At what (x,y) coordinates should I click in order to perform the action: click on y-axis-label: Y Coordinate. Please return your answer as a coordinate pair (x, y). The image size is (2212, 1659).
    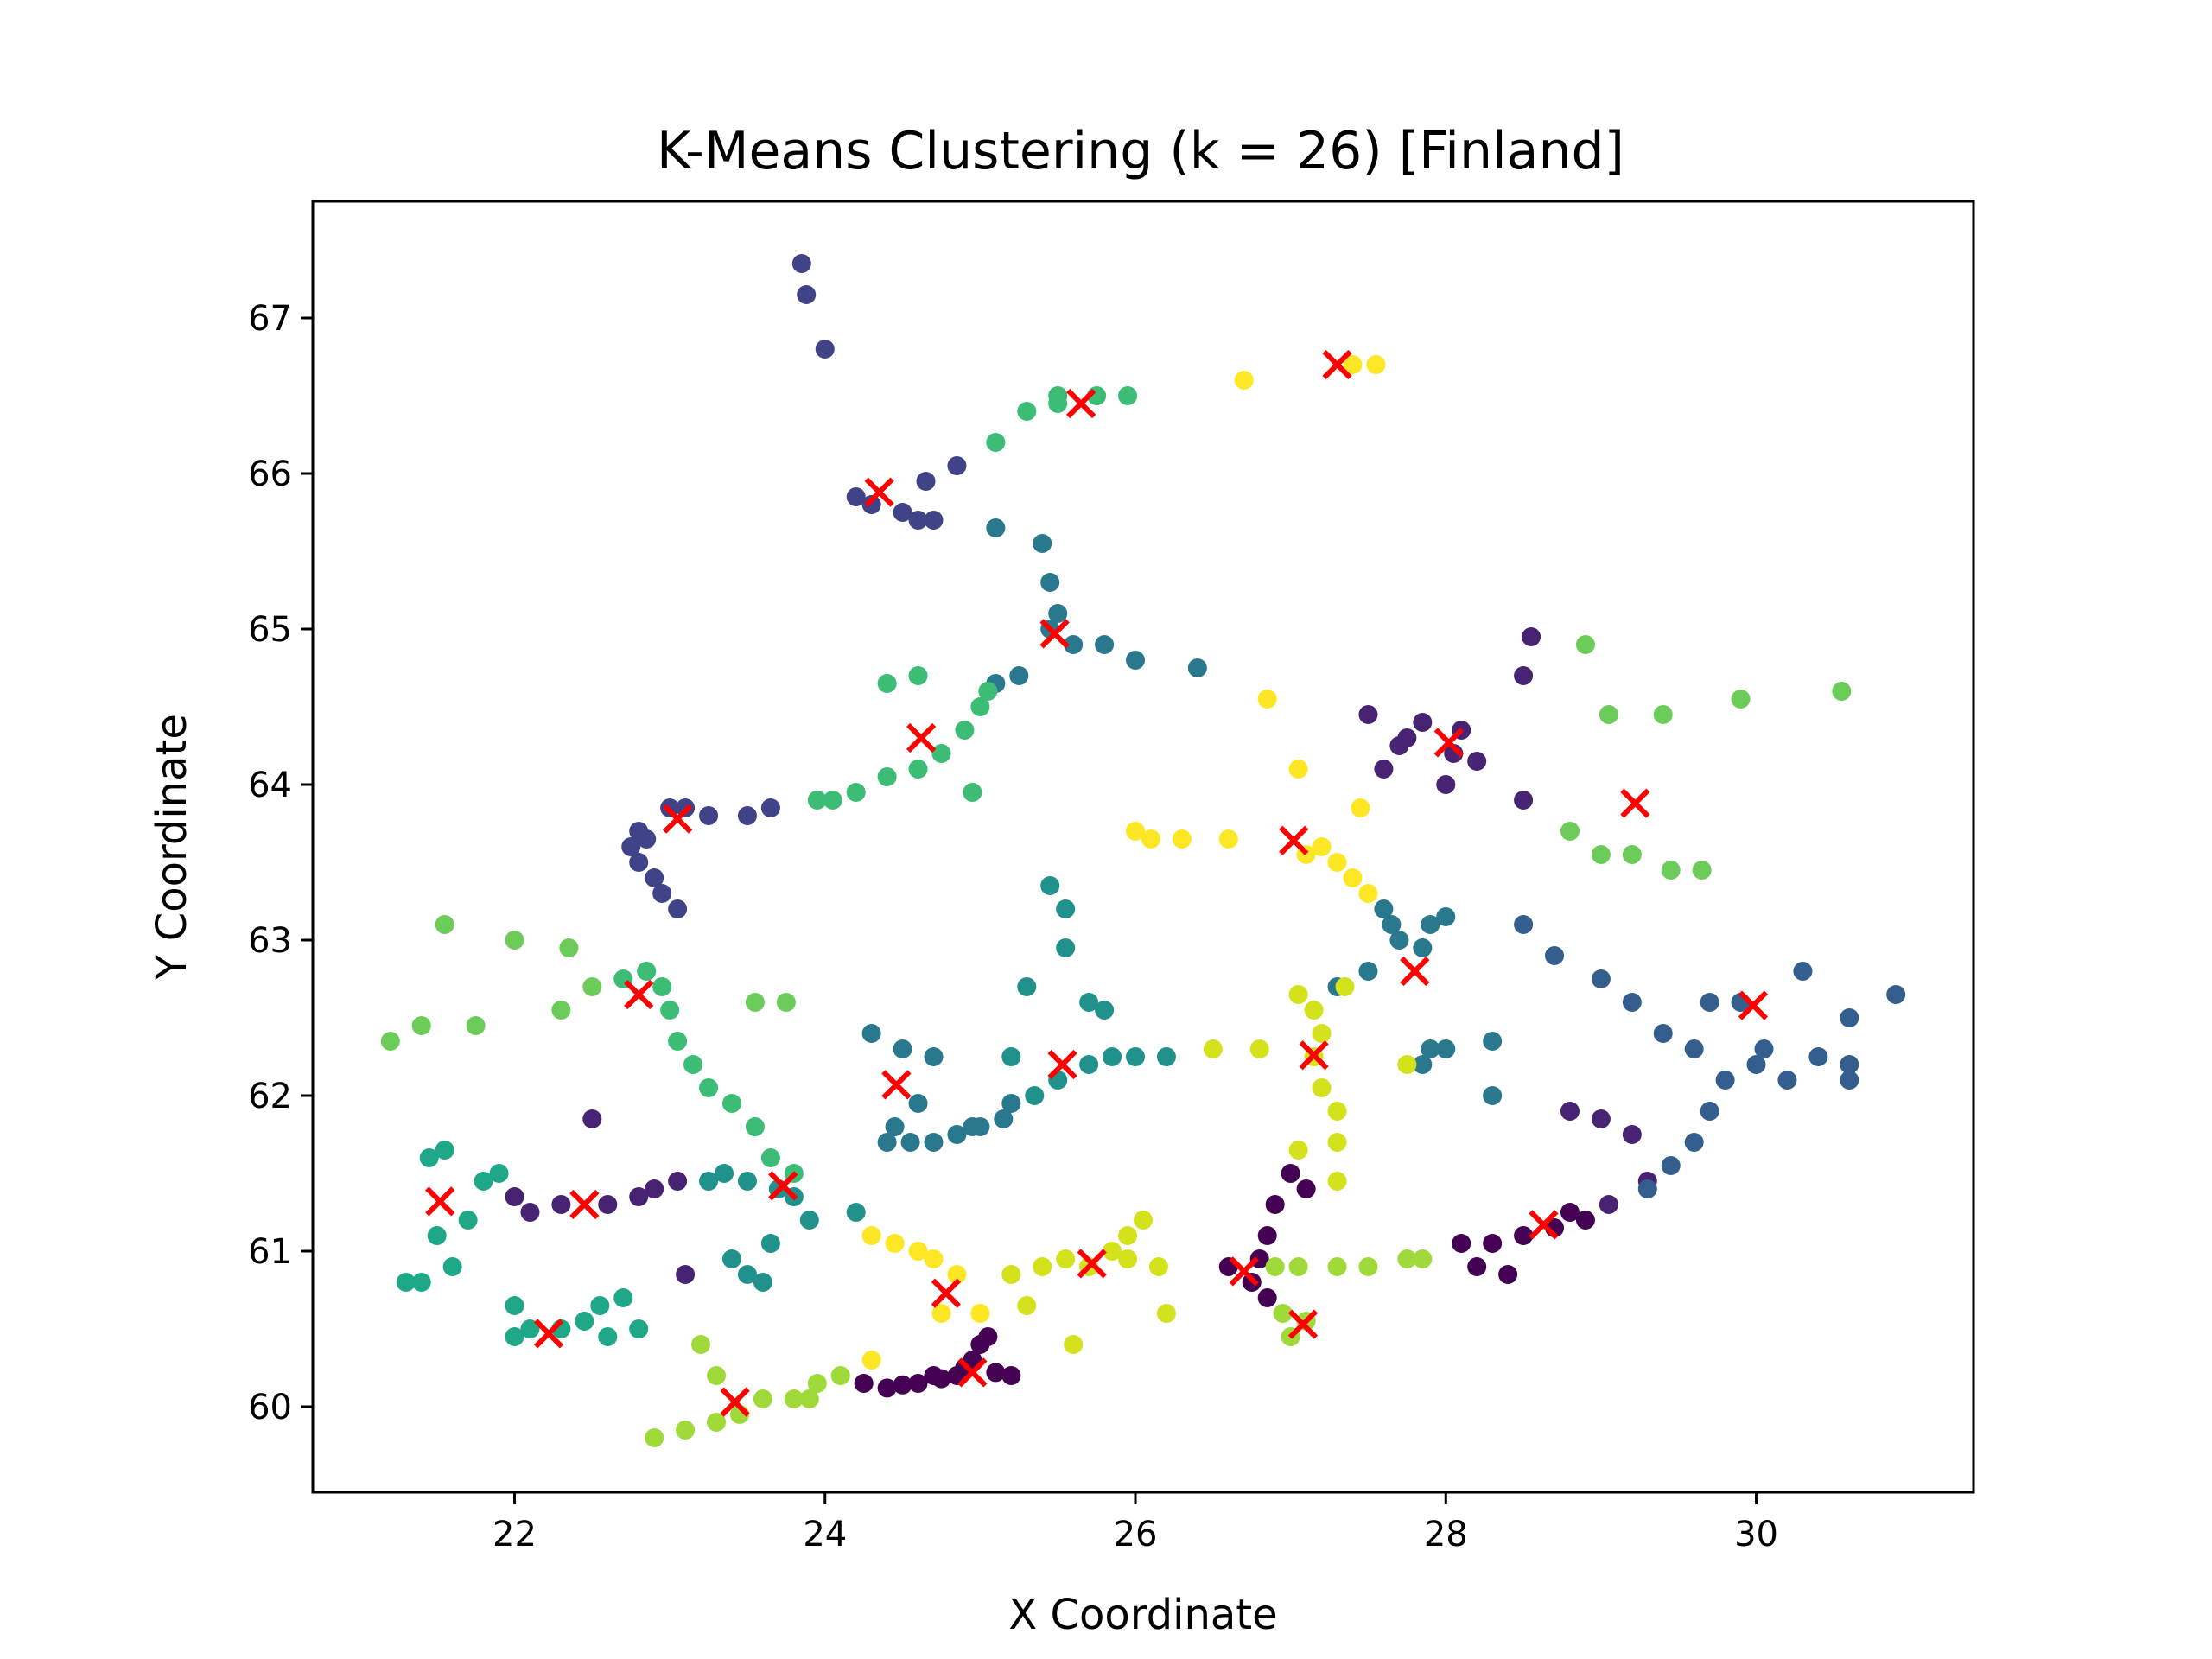
    Looking at the image, I should click on (172, 847).